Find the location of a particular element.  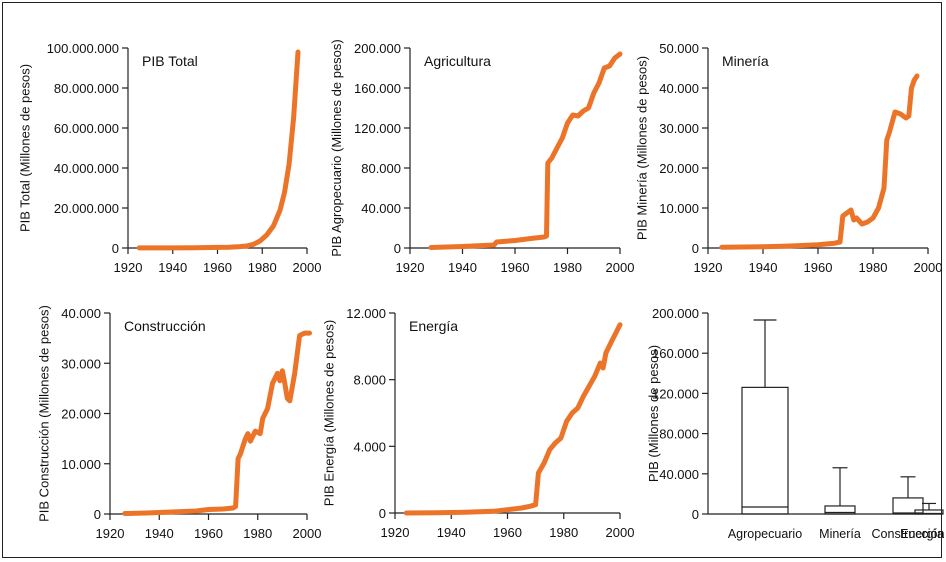

panel-label: PIB Total is located at coordinates (170, 61).